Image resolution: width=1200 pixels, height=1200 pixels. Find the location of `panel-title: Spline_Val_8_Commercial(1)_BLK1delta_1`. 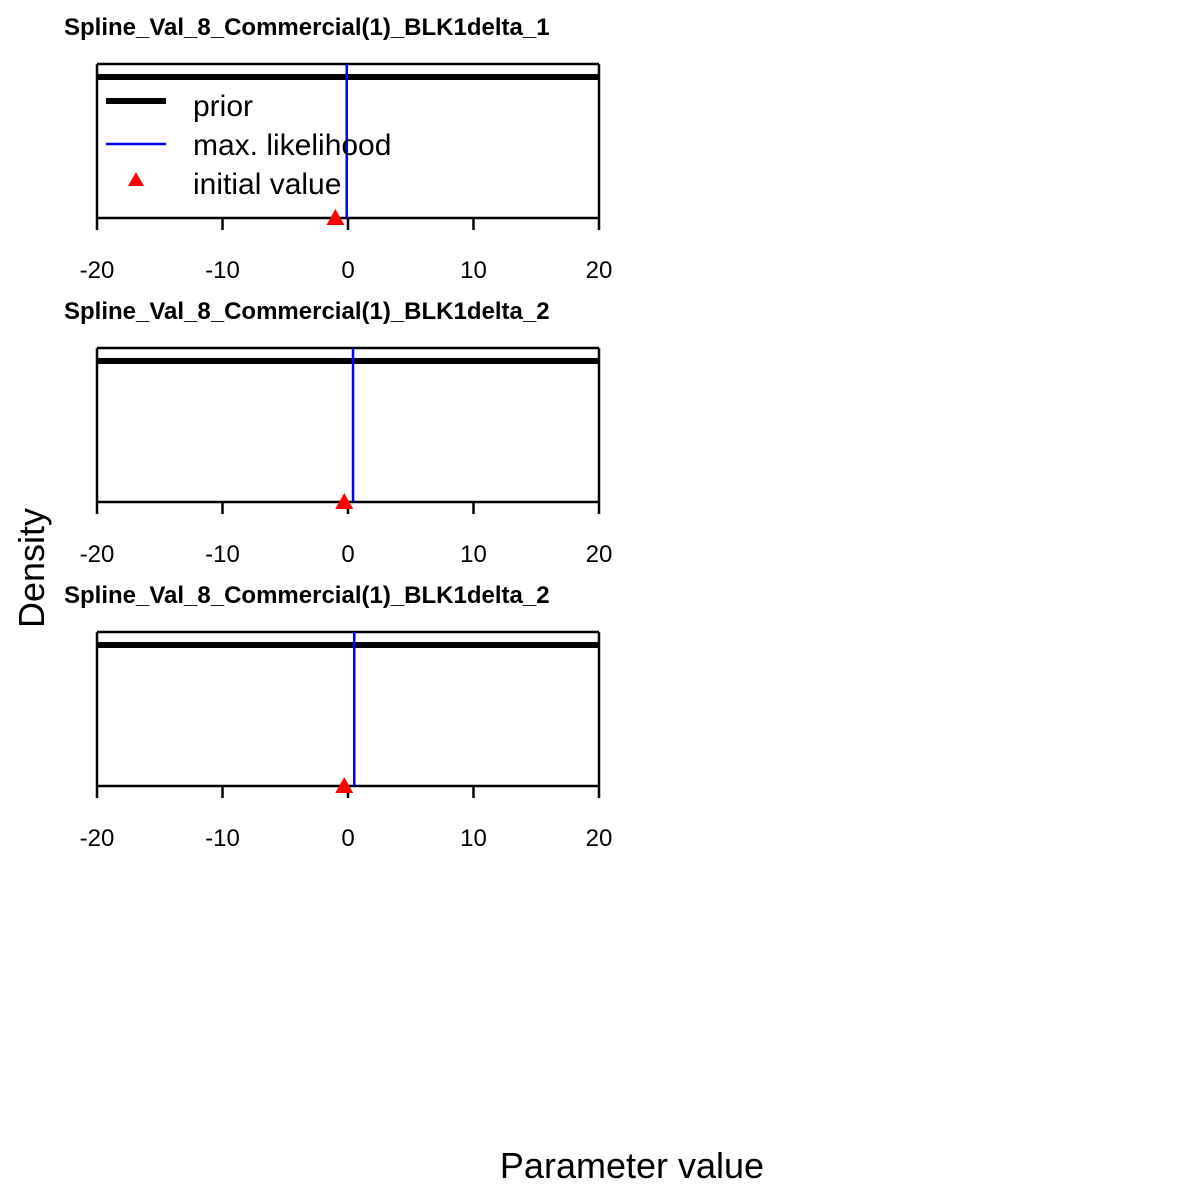

panel-title: Spline_Val_8_Commercial(1)_BLK1delta_1 is located at coordinates (307, 27).